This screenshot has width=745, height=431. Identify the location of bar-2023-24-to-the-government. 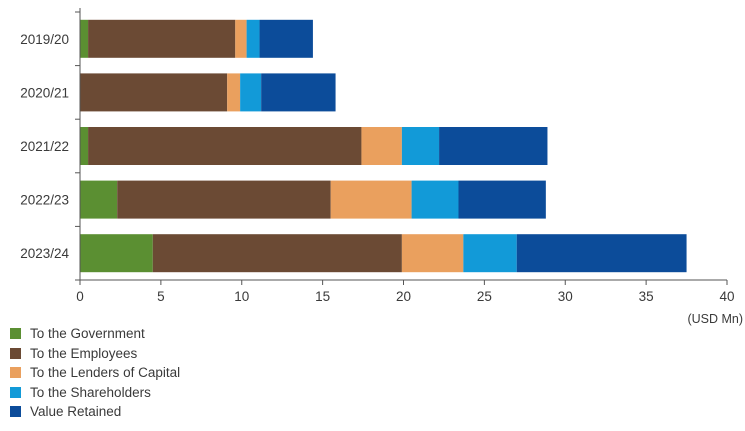
(116, 253).